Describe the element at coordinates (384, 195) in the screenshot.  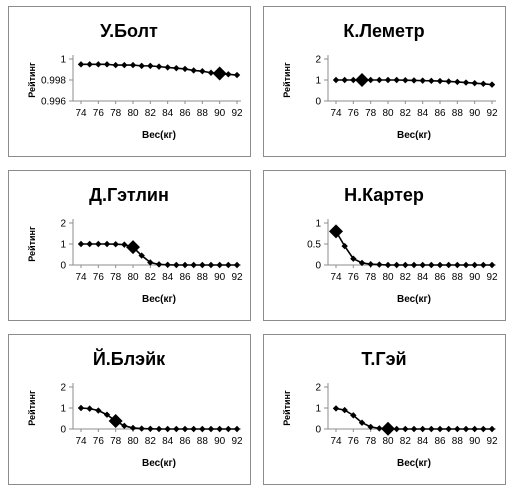
I see `chart-title: Н.Картер` at that location.